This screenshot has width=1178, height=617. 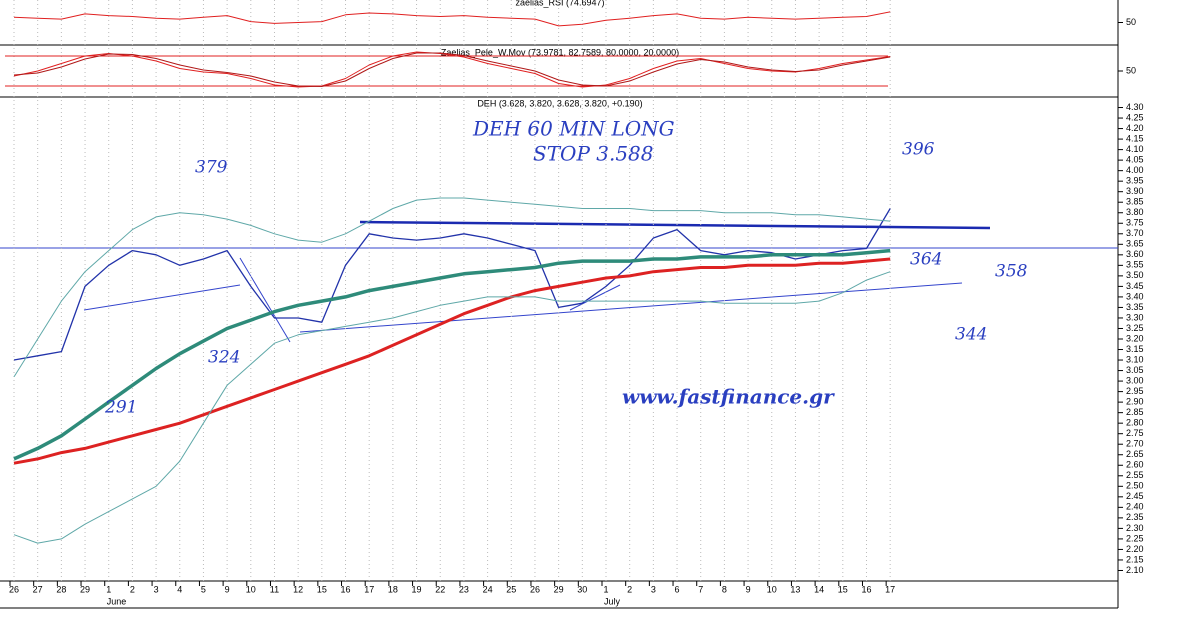 What do you see at coordinates (1135, 402) in the screenshot?
I see `y-tick-label: 2.90` at bounding box center [1135, 402].